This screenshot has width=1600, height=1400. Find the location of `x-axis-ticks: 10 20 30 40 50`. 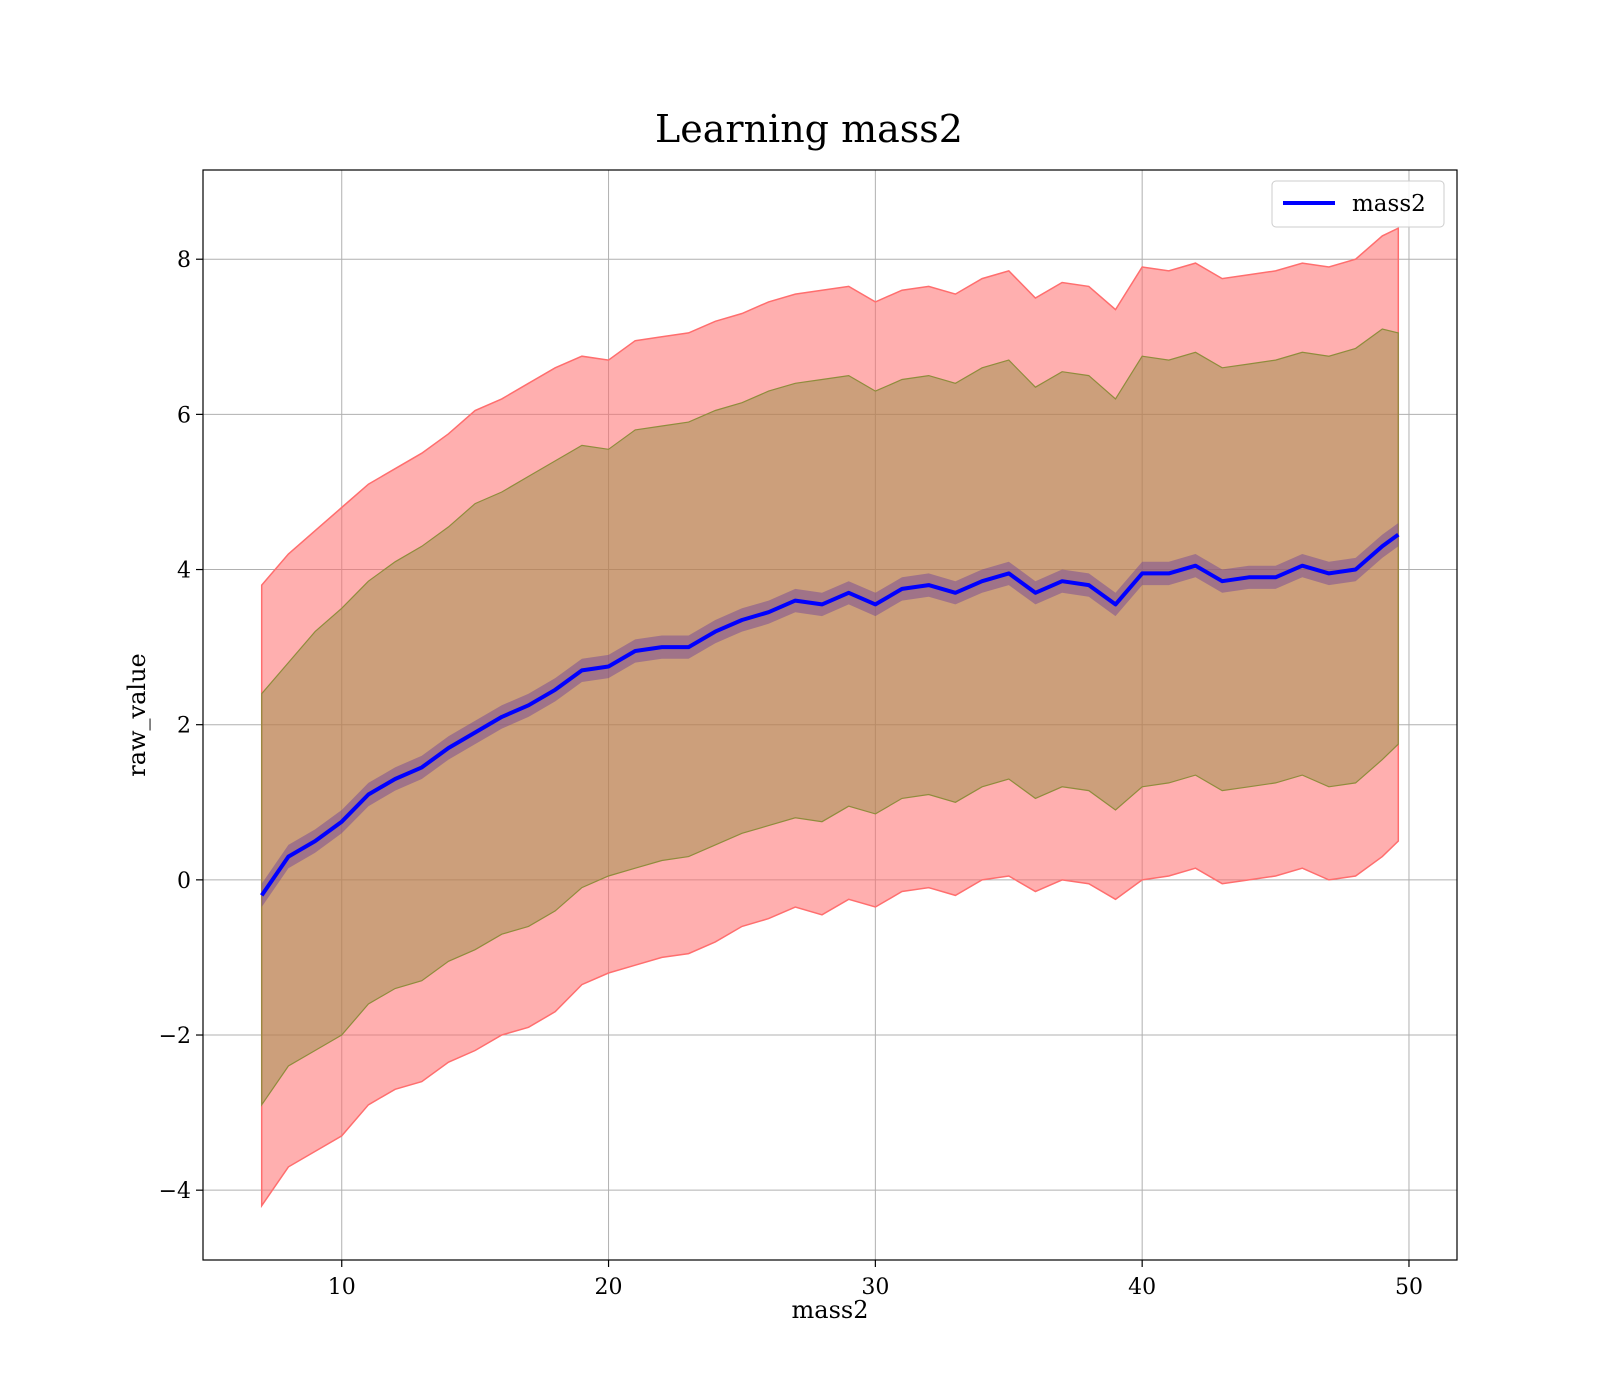

x-axis-ticks: 10 20 30 40 50 is located at coordinates (875, 1280).